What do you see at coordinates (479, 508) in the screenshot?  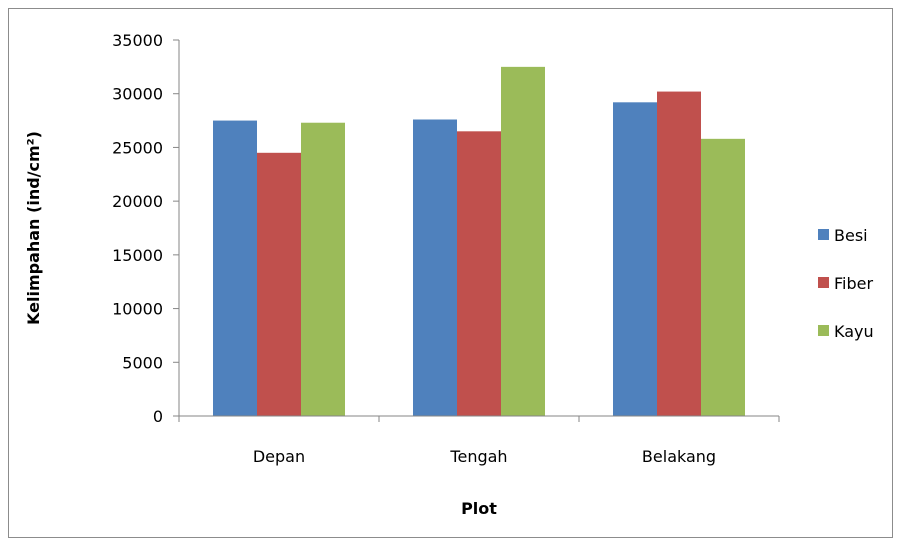 I see `x-axis-label: Plot` at bounding box center [479, 508].